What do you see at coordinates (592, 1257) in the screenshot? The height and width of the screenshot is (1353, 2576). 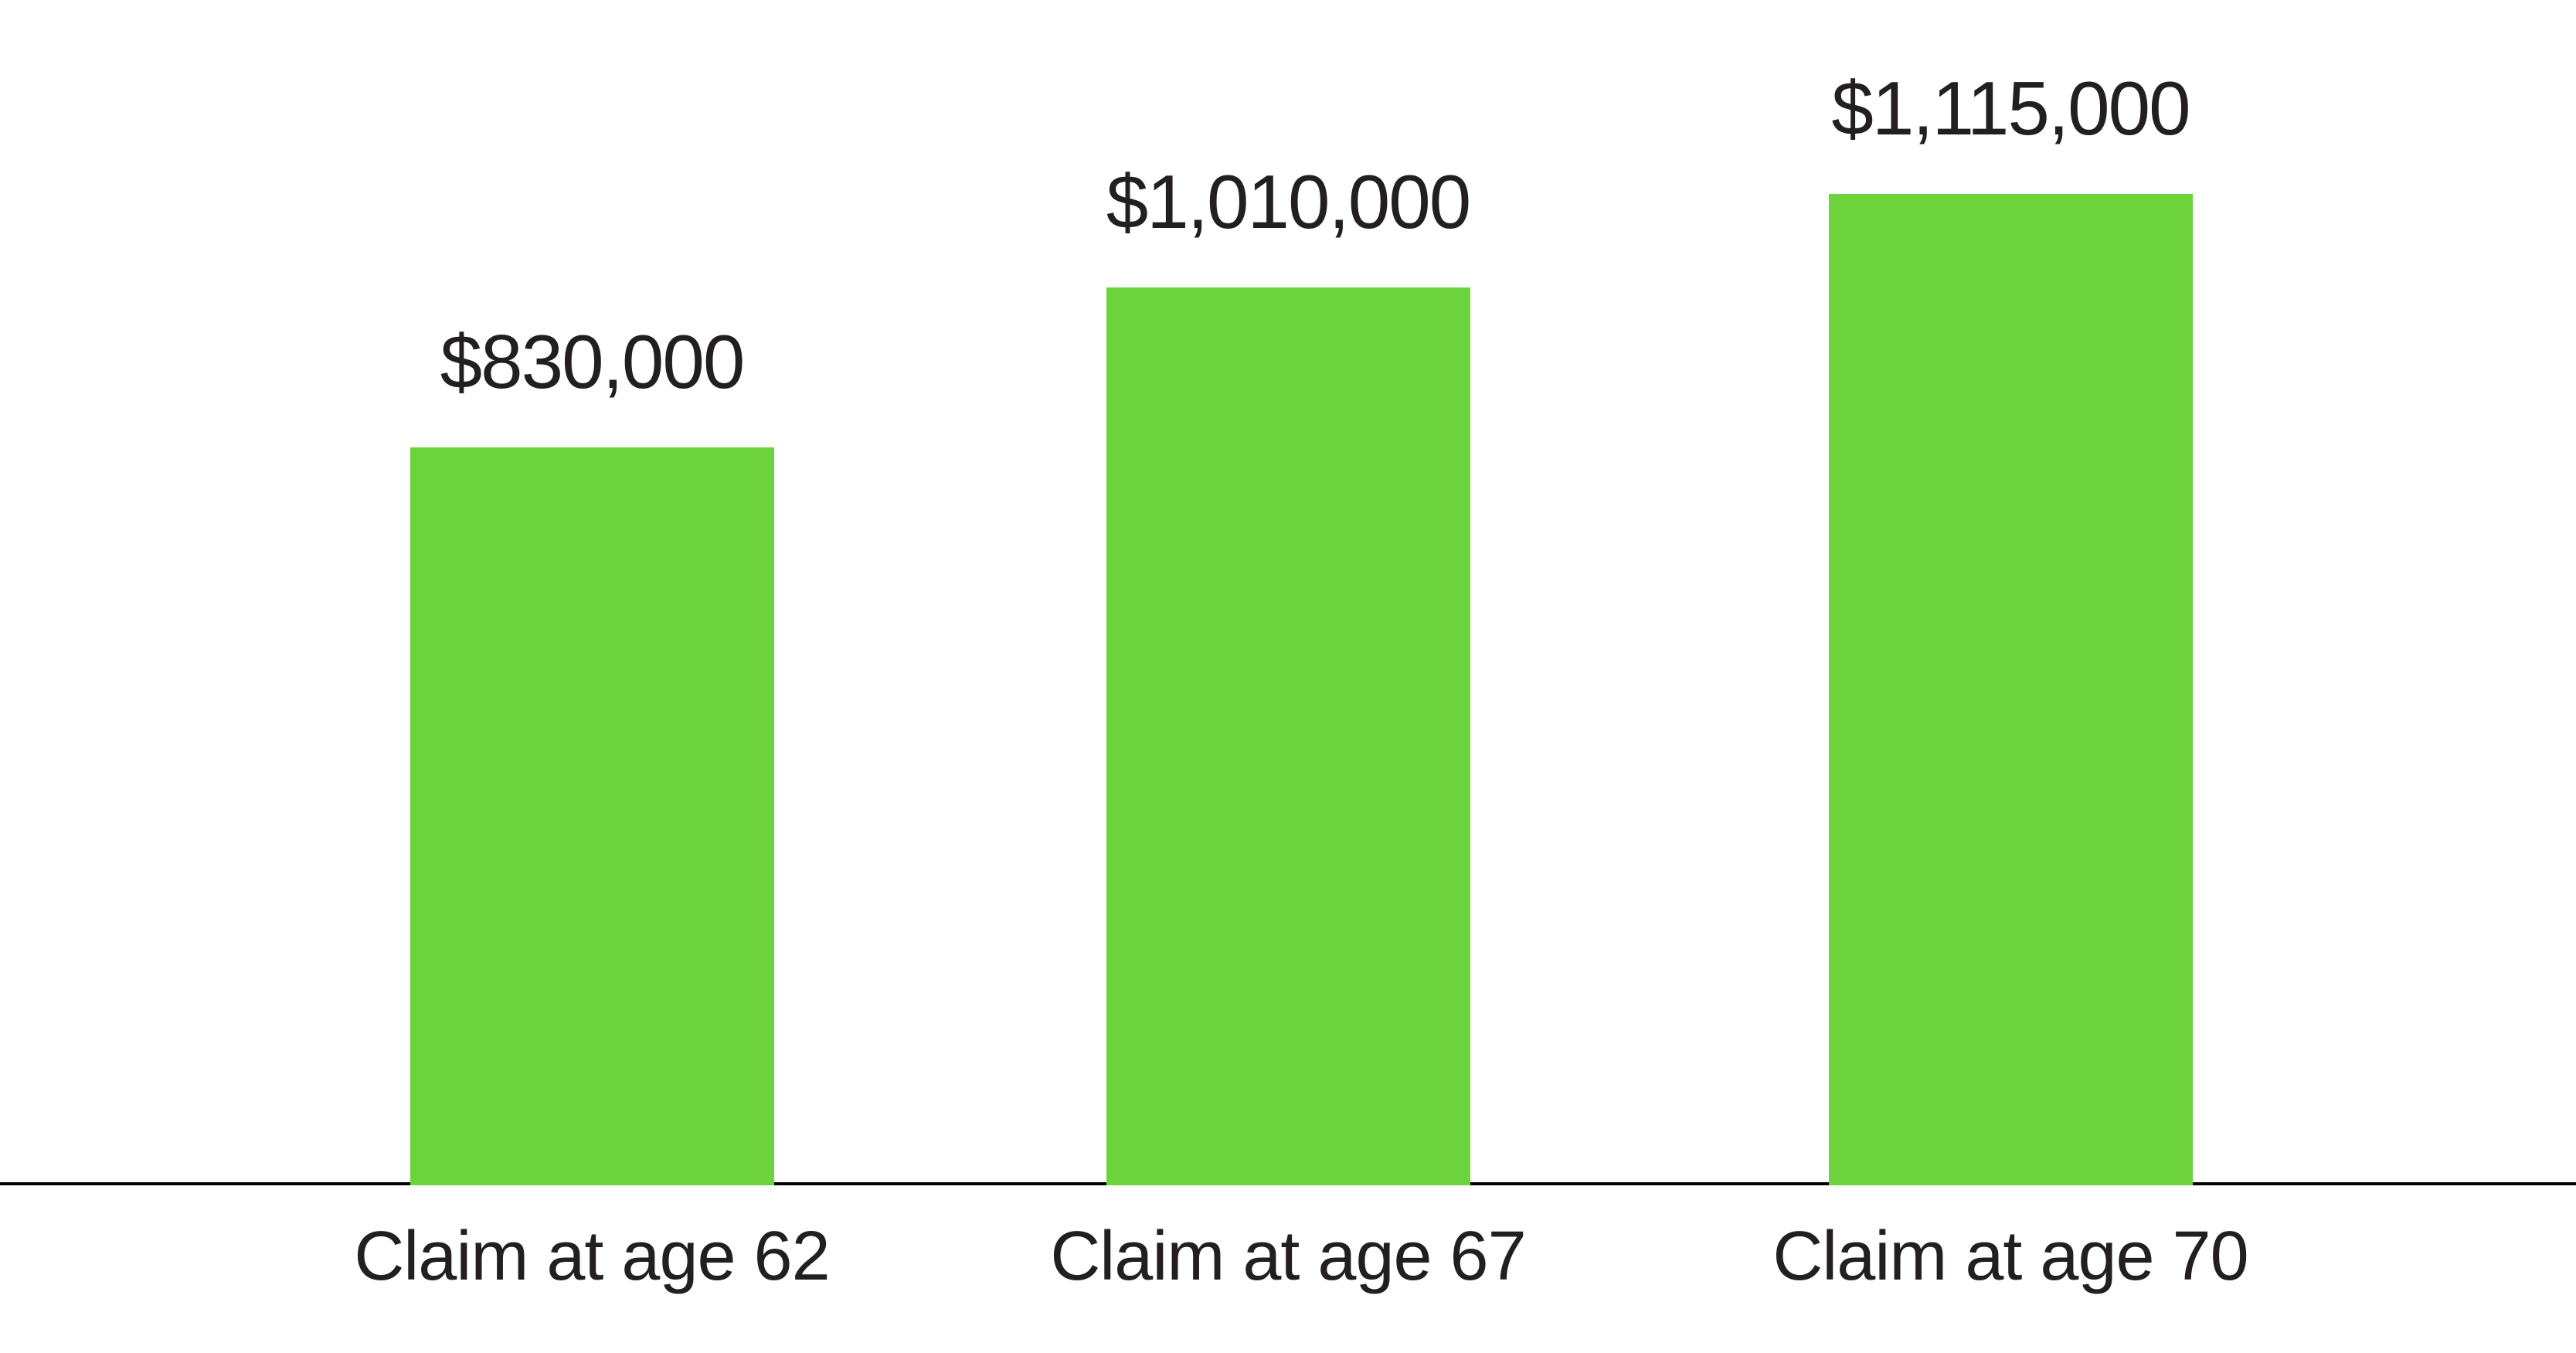 I see `x-axis-category-label: Claim at age 62` at bounding box center [592, 1257].